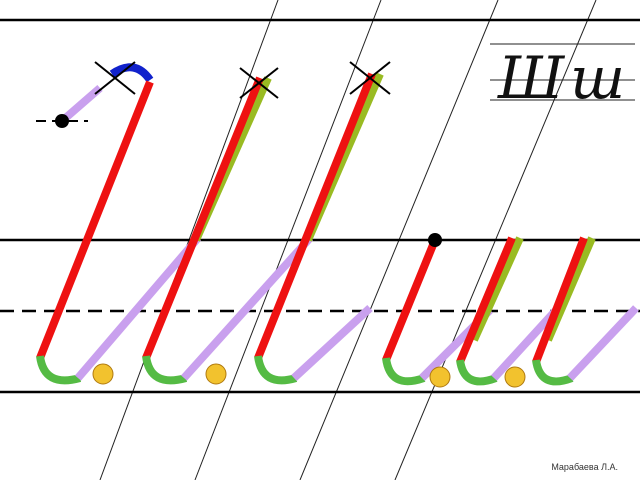  What do you see at coordinates (309, 375) in the screenshot?
I see `smileys` at bounding box center [309, 375].